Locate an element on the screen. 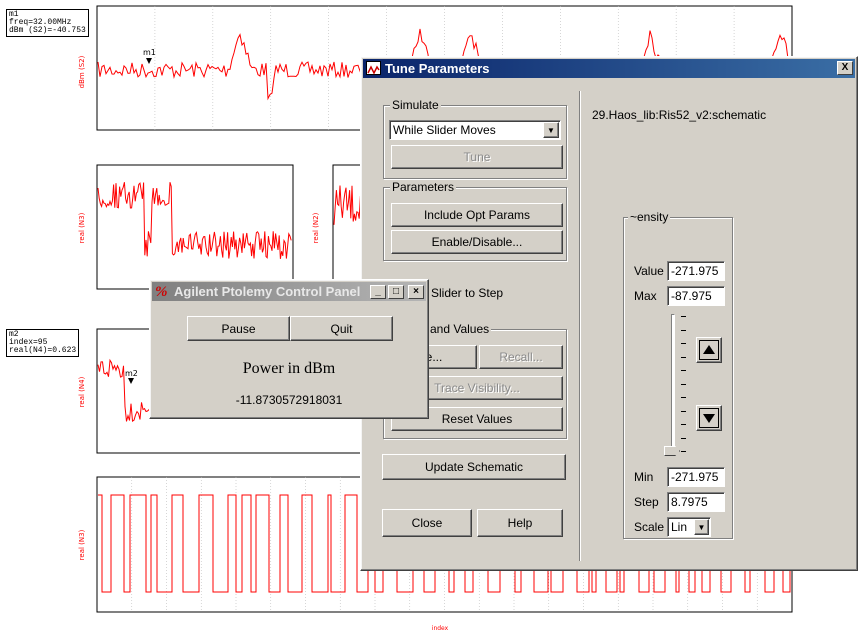 The height and width of the screenshot is (635, 858). real-n3-plot is located at coordinates (195, 227).